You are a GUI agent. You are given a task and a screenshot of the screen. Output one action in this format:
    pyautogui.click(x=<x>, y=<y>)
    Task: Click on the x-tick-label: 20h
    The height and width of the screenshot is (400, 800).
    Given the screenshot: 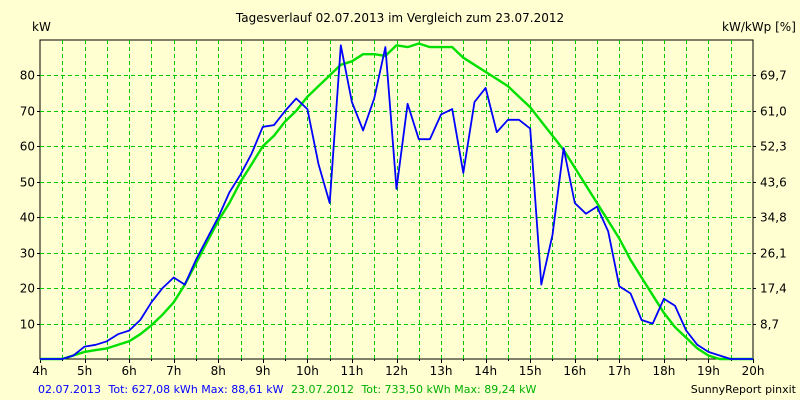 What is the action you would take?
    pyautogui.click(x=753, y=371)
    